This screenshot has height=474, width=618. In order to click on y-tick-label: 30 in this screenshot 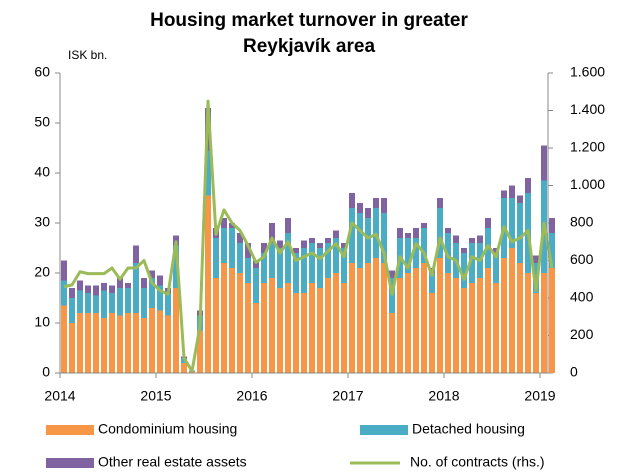, I will do `click(42, 222)`.